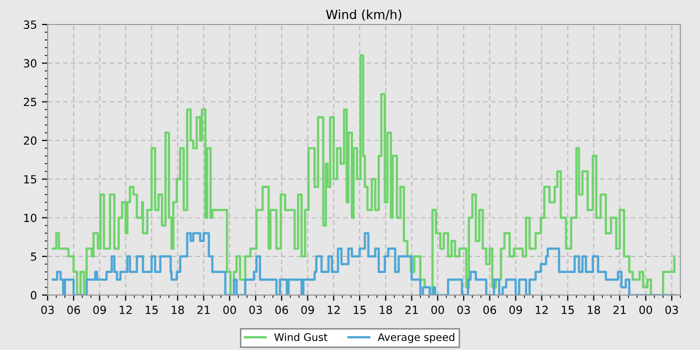 The image size is (700, 350). Describe the element at coordinates (30, 24) in the screenshot. I see `y-tick-label: 35` at that location.